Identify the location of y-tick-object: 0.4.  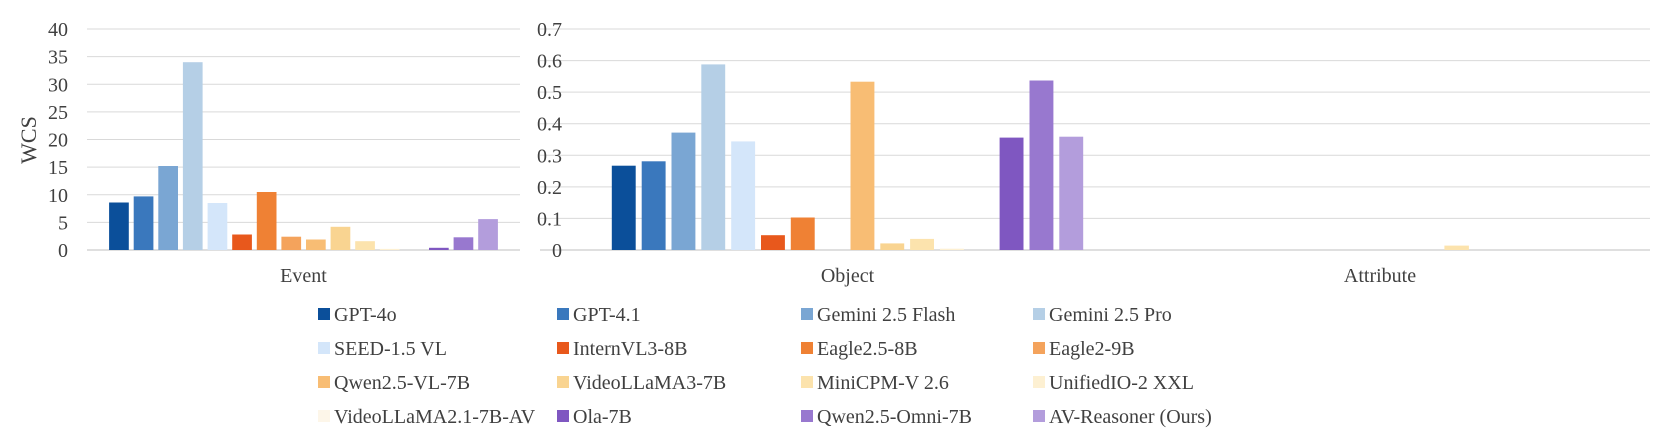
(549, 125).